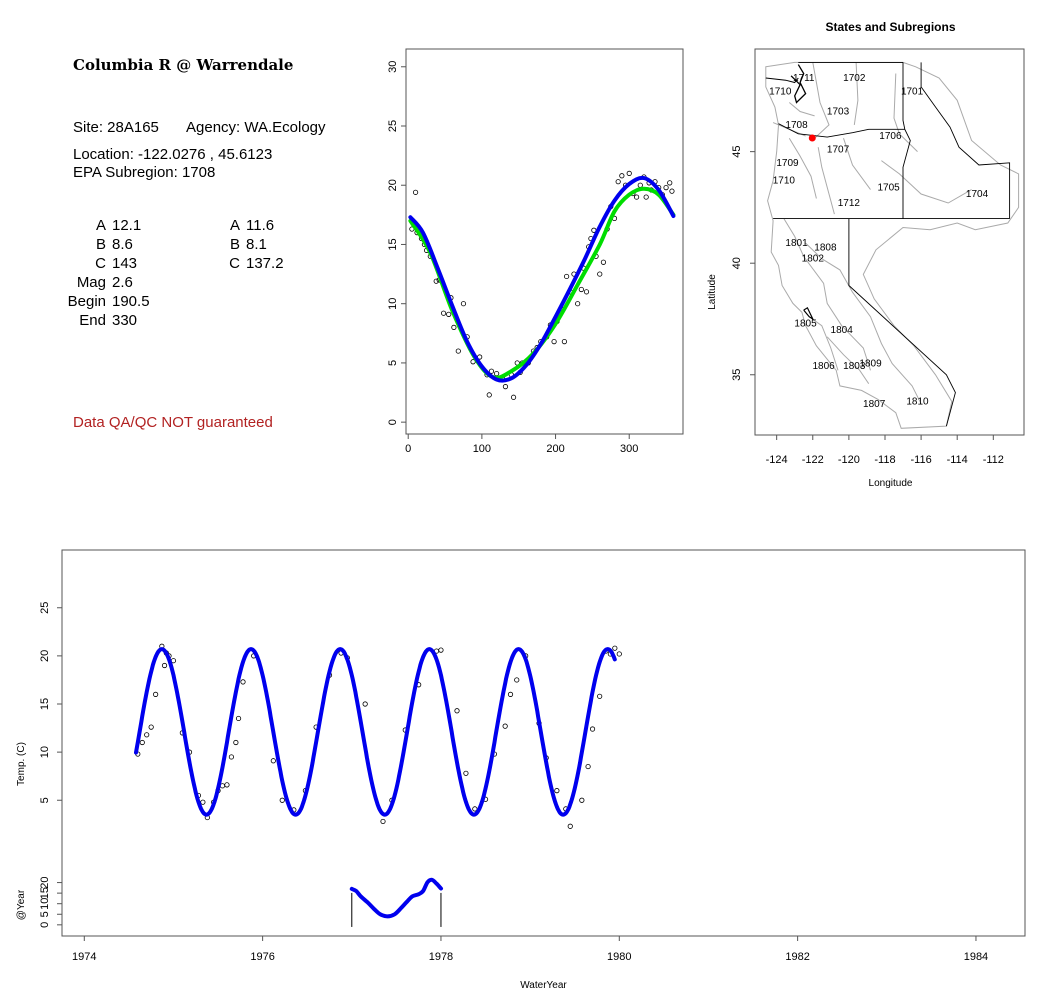  I want to click on region-outline, so click(892, 245).